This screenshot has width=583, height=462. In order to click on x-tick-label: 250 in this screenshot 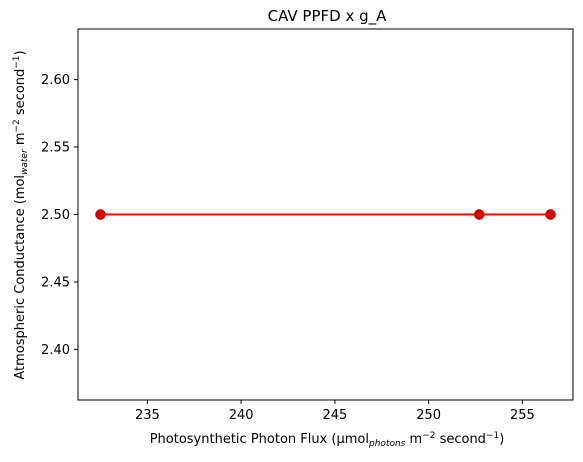, I will do `click(428, 415)`.